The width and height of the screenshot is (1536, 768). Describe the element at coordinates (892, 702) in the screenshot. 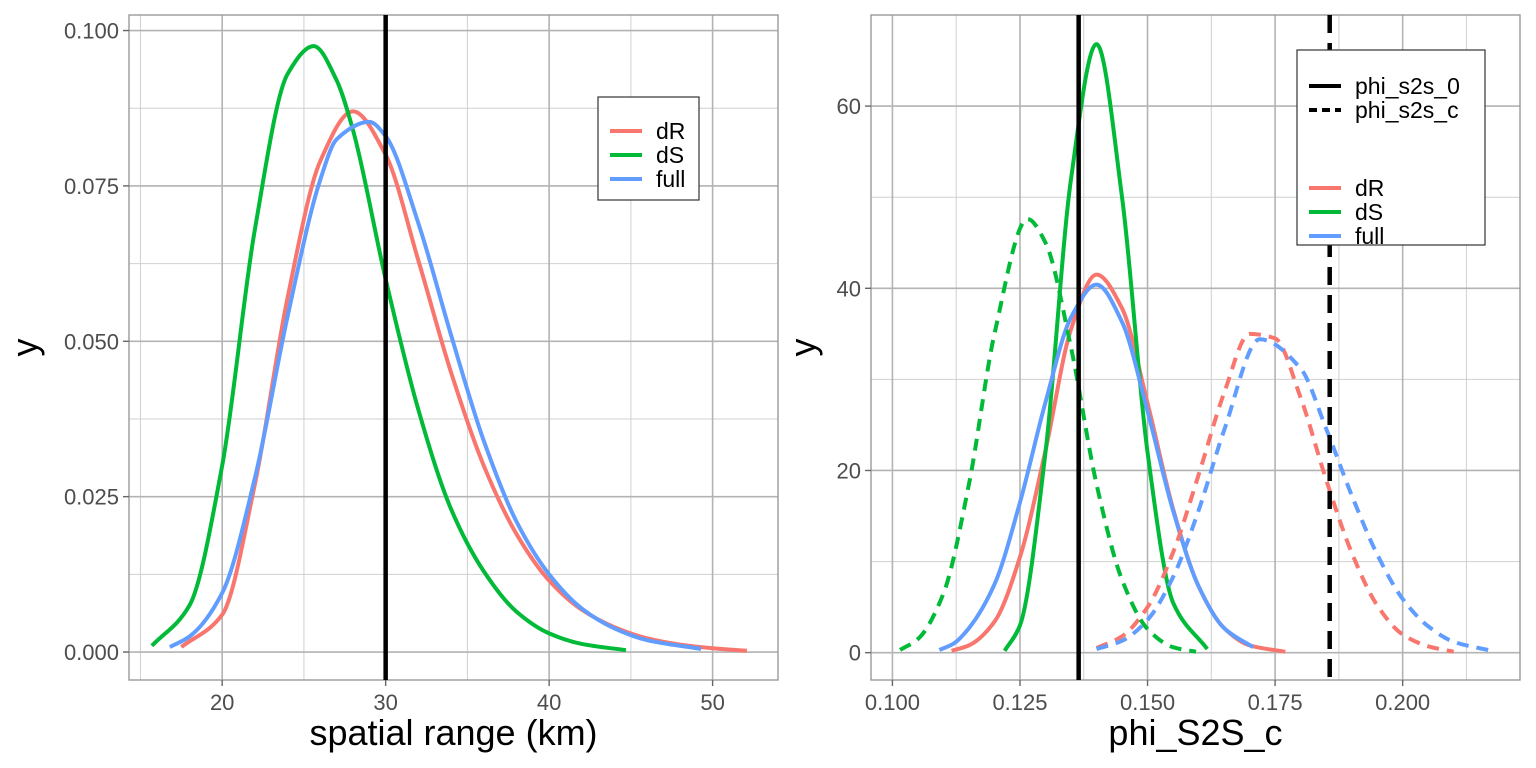

I see `x-tick-label: 0.100` at that location.